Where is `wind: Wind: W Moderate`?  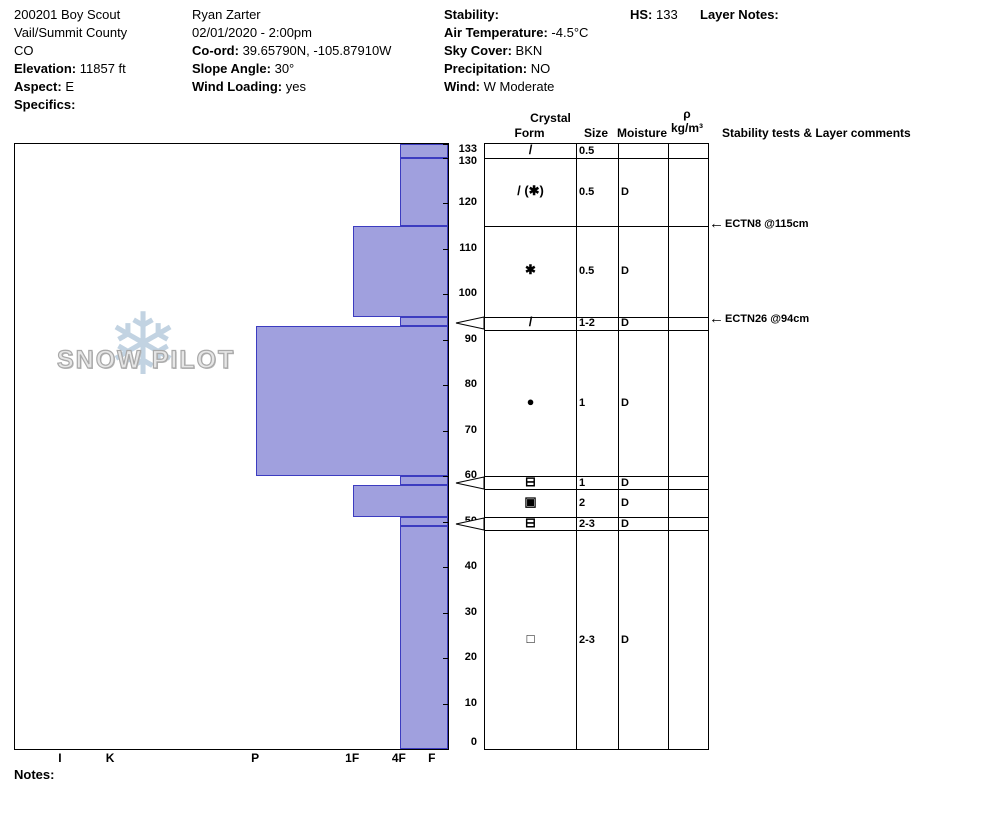
wind: Wind: W Moderate is located at coordinates (499, 86).